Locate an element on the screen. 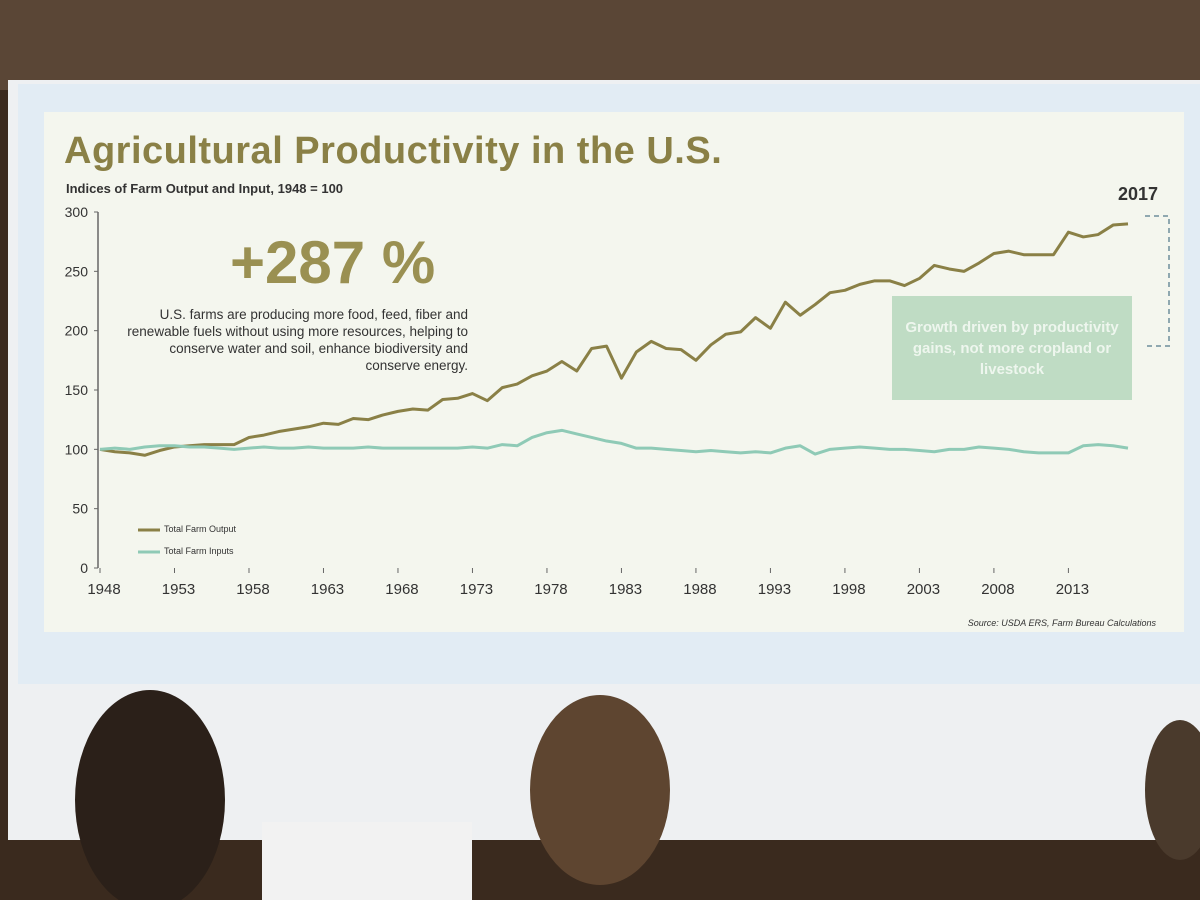 The width and height of the screenshot is (1200, 900). x-tick-label: 1963 is located at coordinates (327, 589).